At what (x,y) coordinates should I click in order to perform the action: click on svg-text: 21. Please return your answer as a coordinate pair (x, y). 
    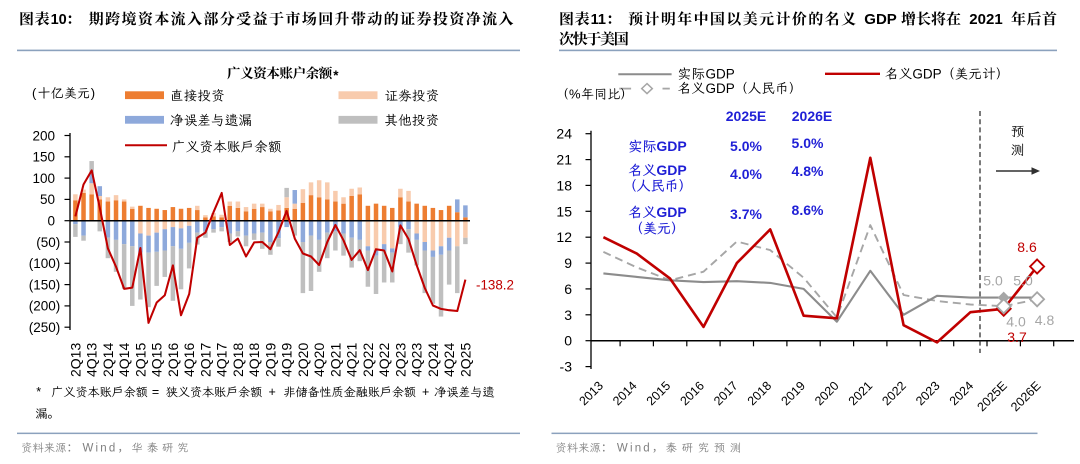
    Looking at the image, I should click on (564, 160).